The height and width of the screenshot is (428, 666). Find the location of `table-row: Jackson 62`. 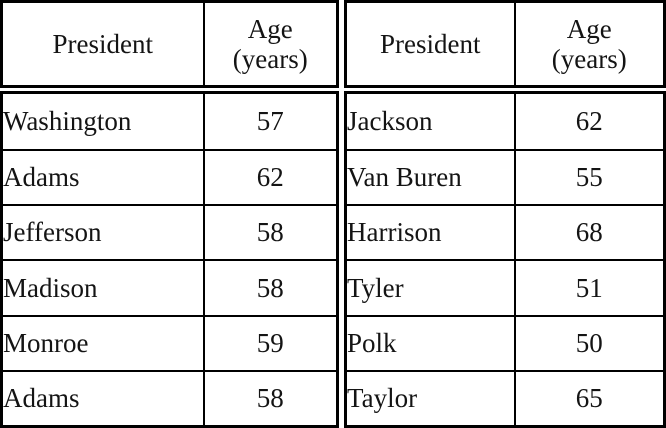

table-row: Jackson 62 is located at coordinates (505, 120).